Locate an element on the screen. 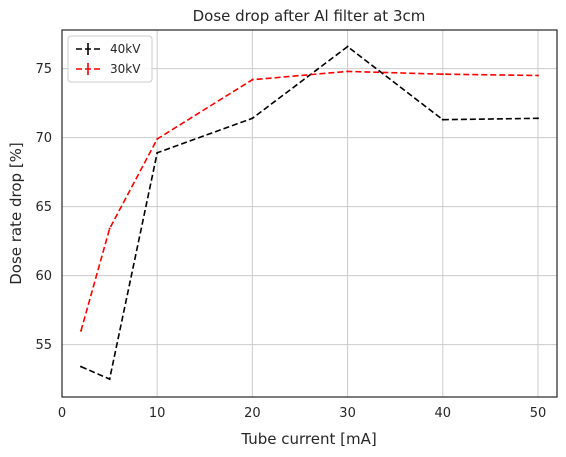 The height and width of the screenshot is (457, 566). x-axis-label: Tube current [mA] is located at coordinates (308, 439).